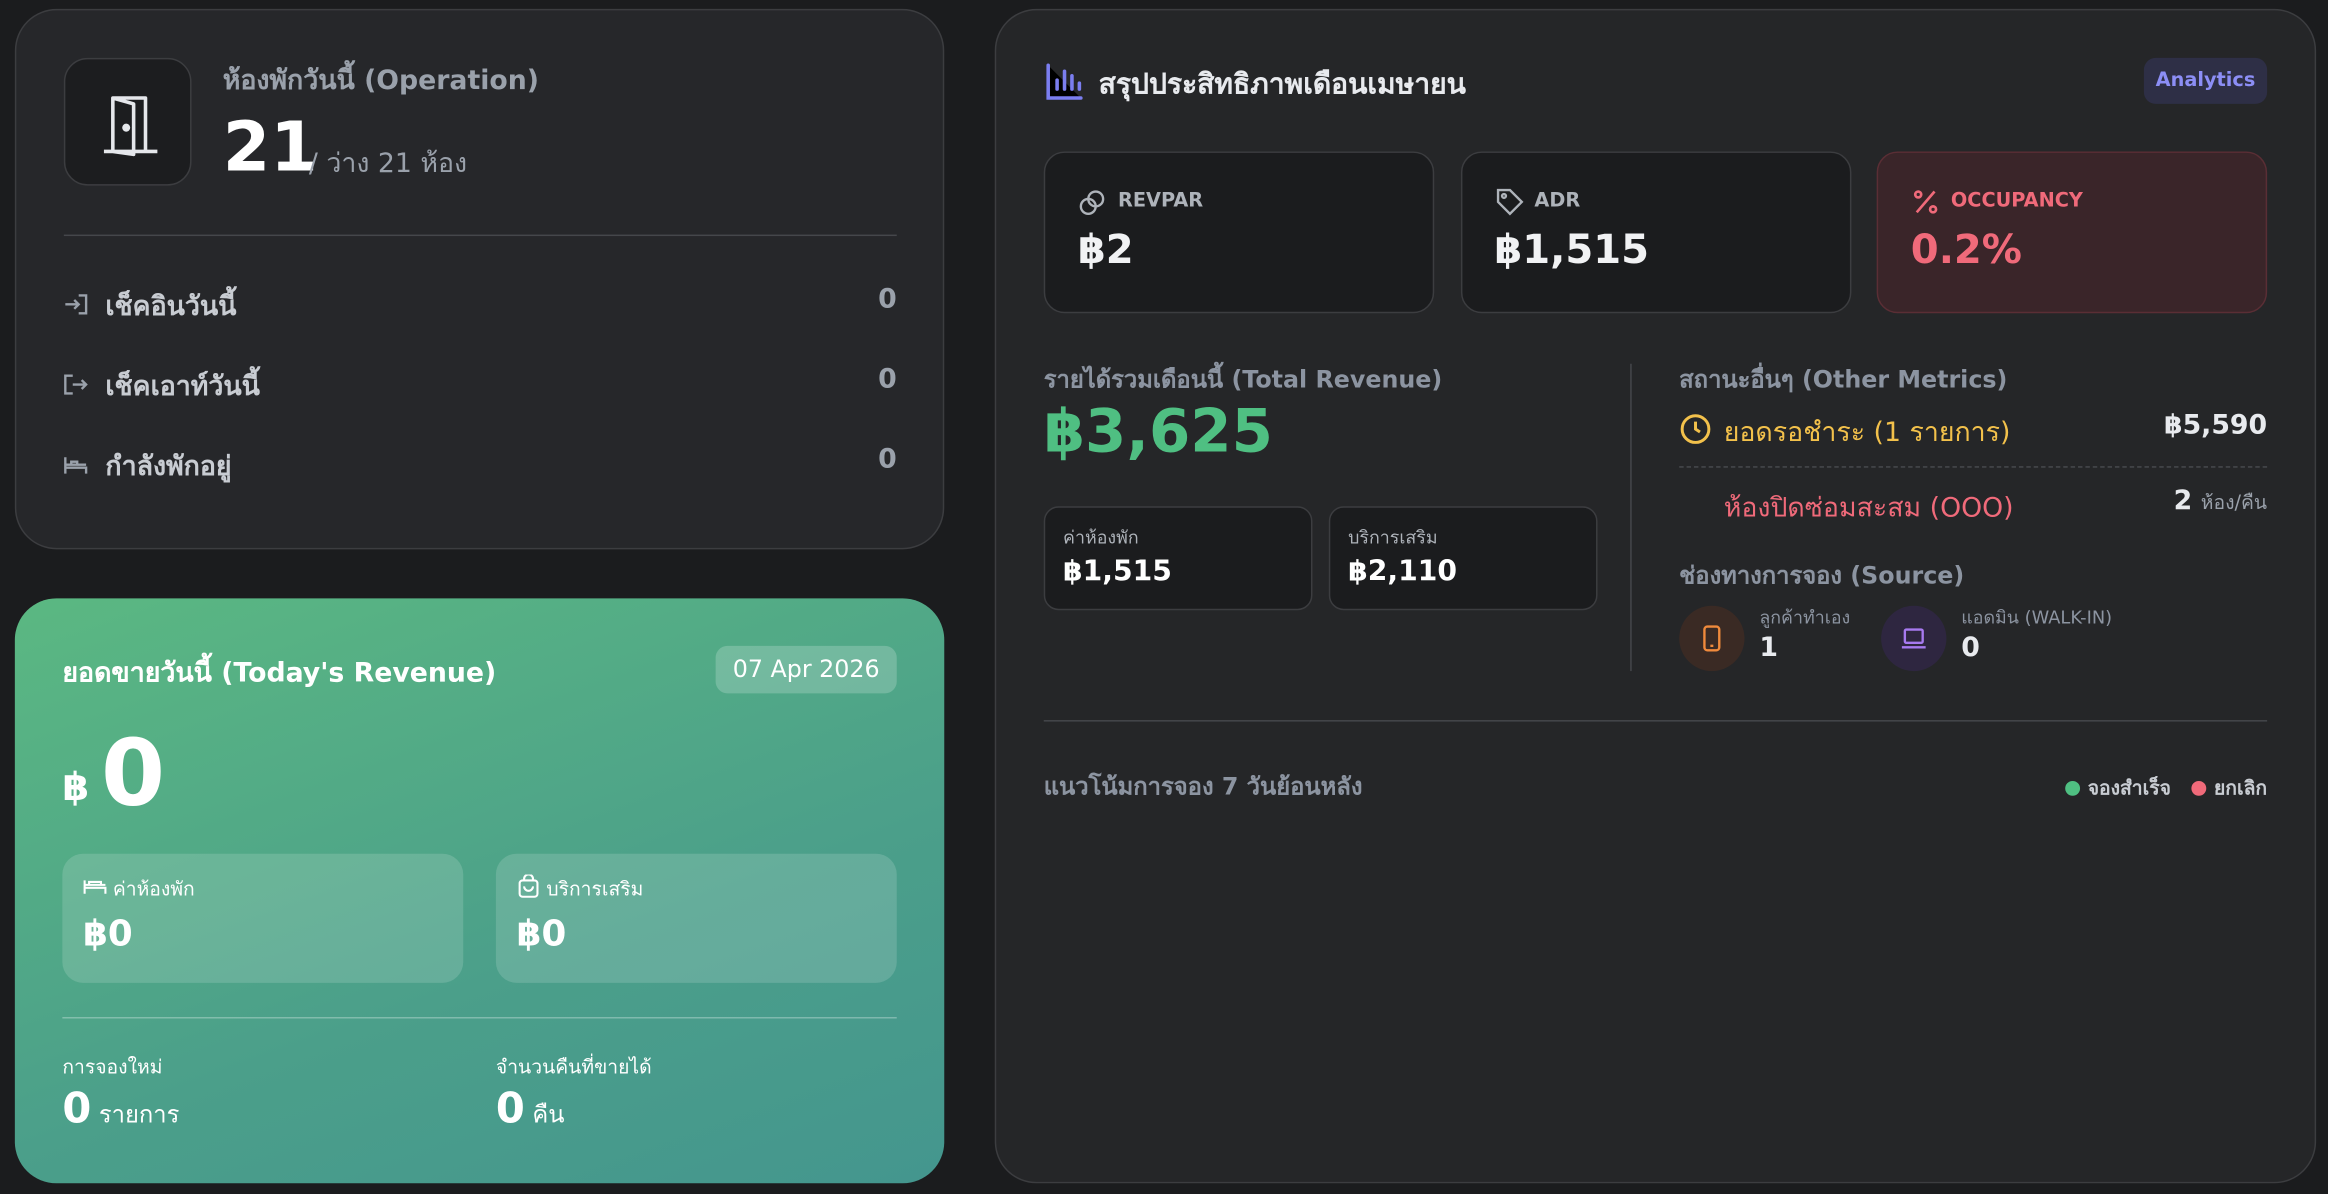  What do you see at coordinates (1105, 250) in the screenshot?
I see `kpi-value: ฿2` at bounding box center [1105, 250].